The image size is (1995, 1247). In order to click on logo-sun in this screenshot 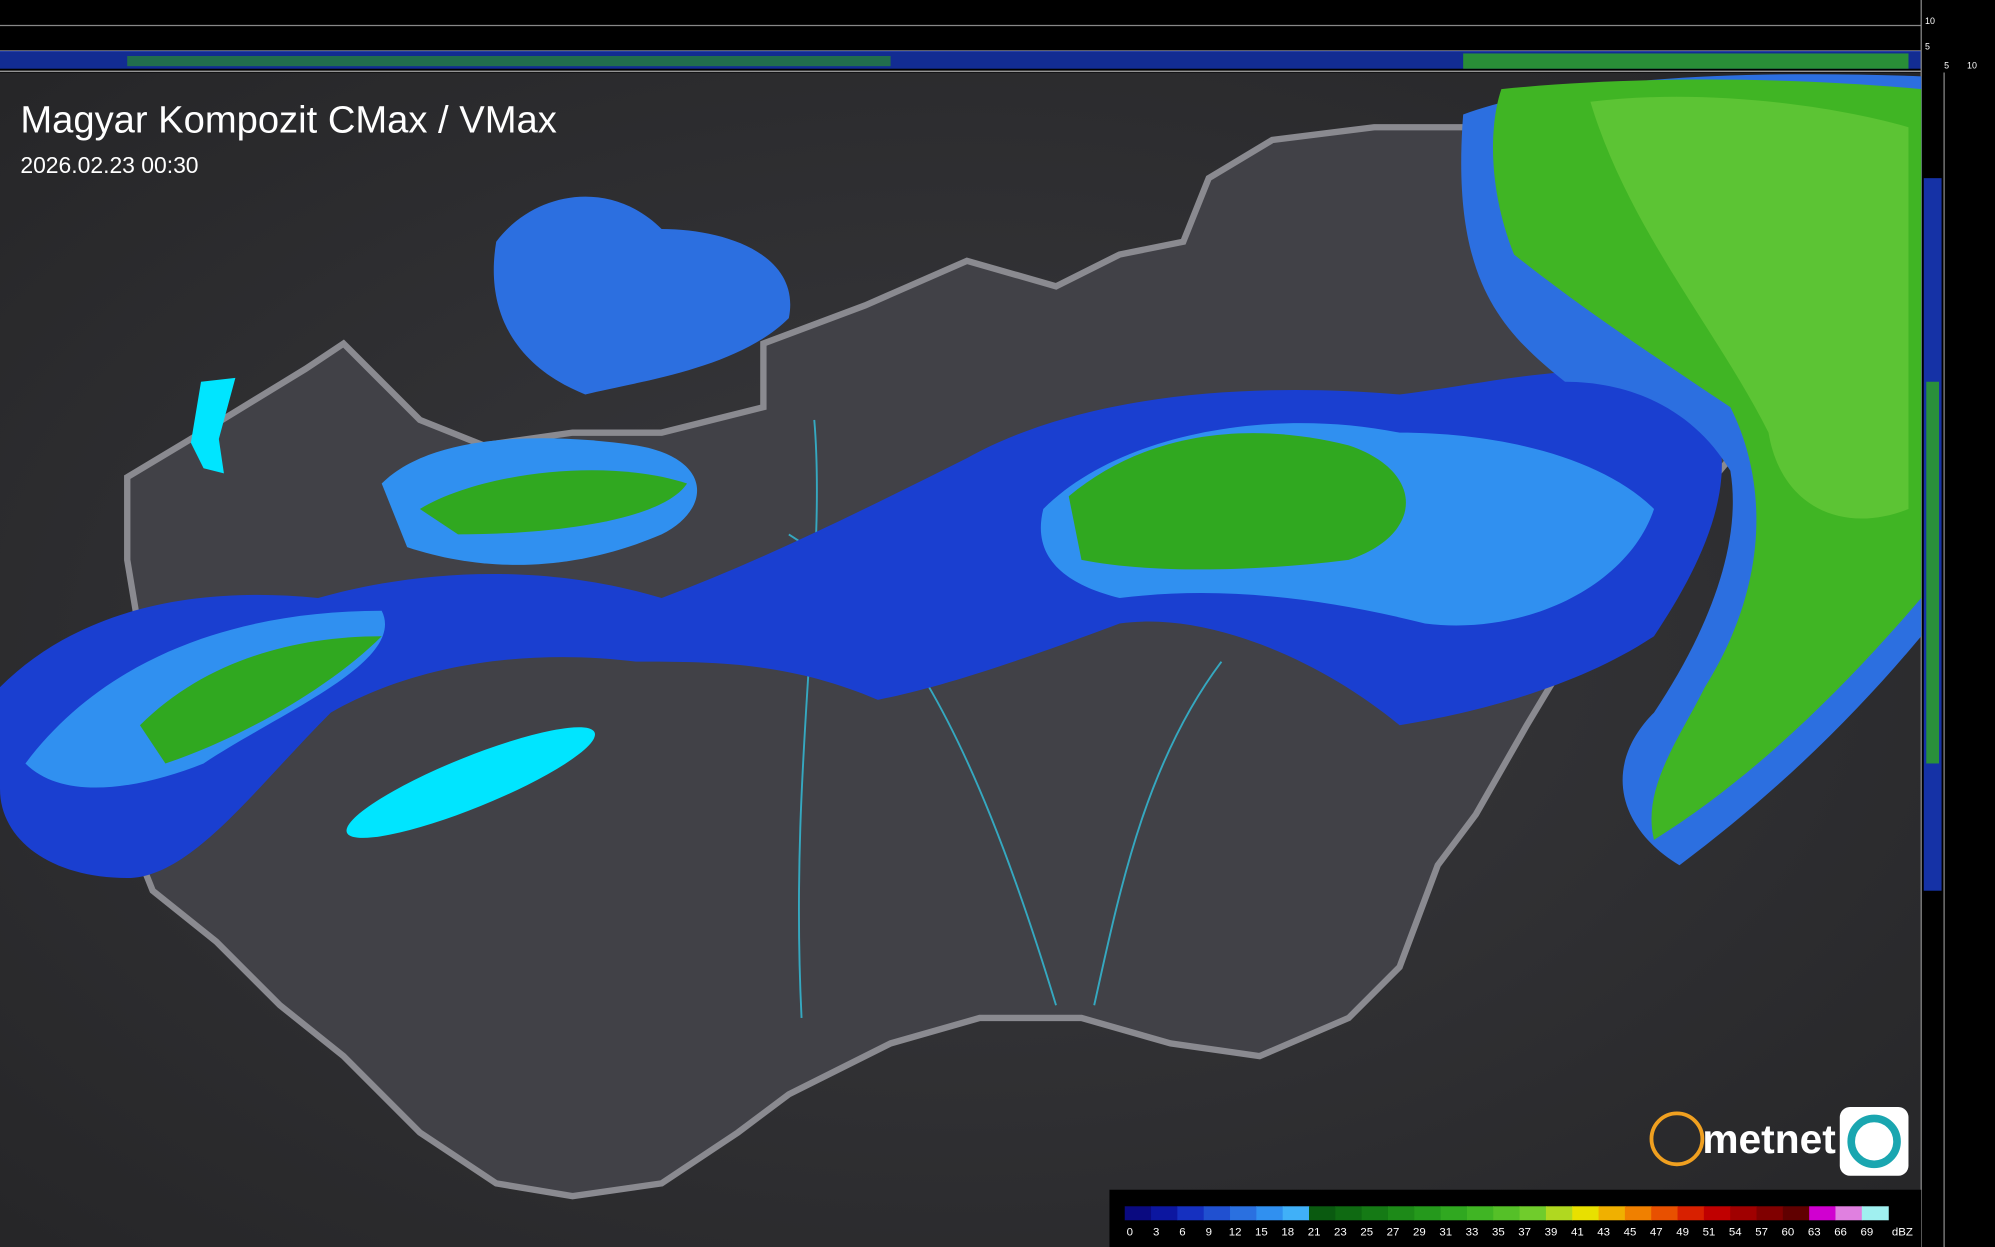, I will do `click(1677, 1139)`.